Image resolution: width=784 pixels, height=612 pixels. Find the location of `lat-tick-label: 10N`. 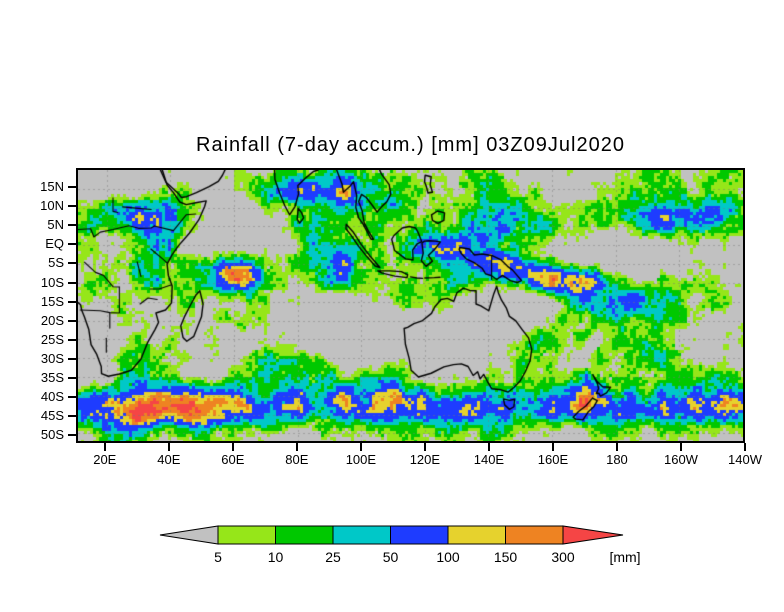

lat-tick-label: 10N is located at coordinates (52, 206).